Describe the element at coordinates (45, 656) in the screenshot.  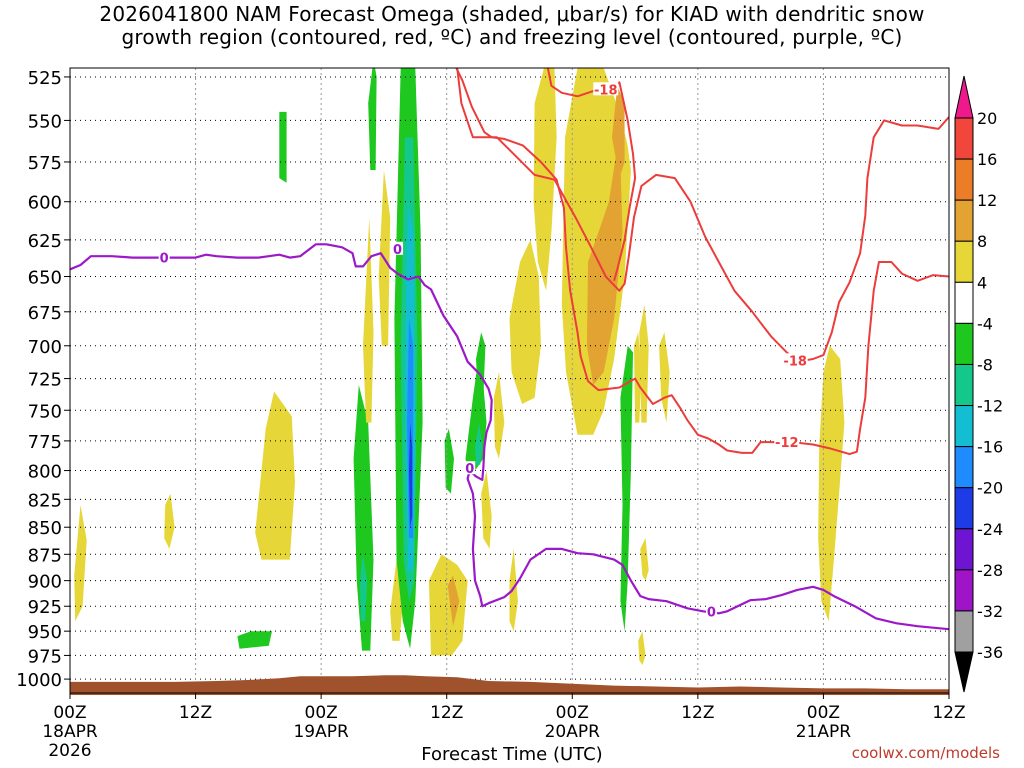
I see `y-tick-label: 975` at that location.